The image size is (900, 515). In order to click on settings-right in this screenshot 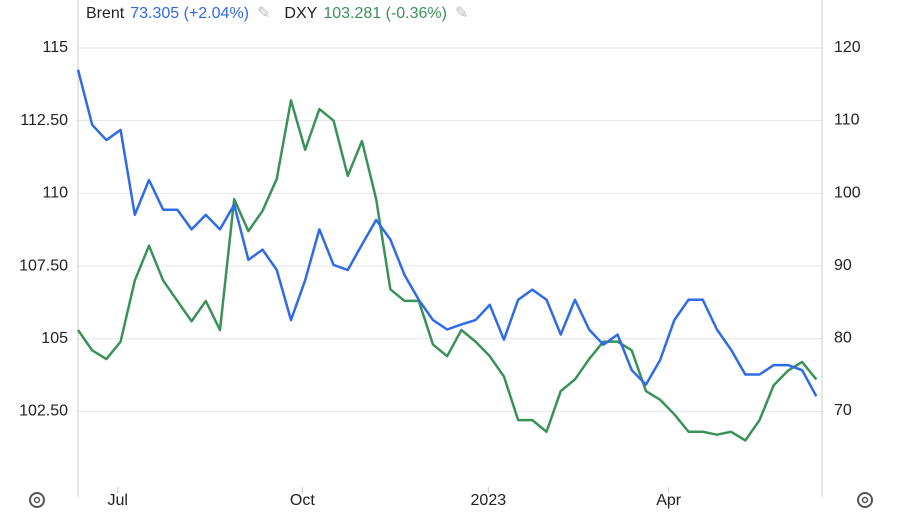, I will do `click(865, 500)`.